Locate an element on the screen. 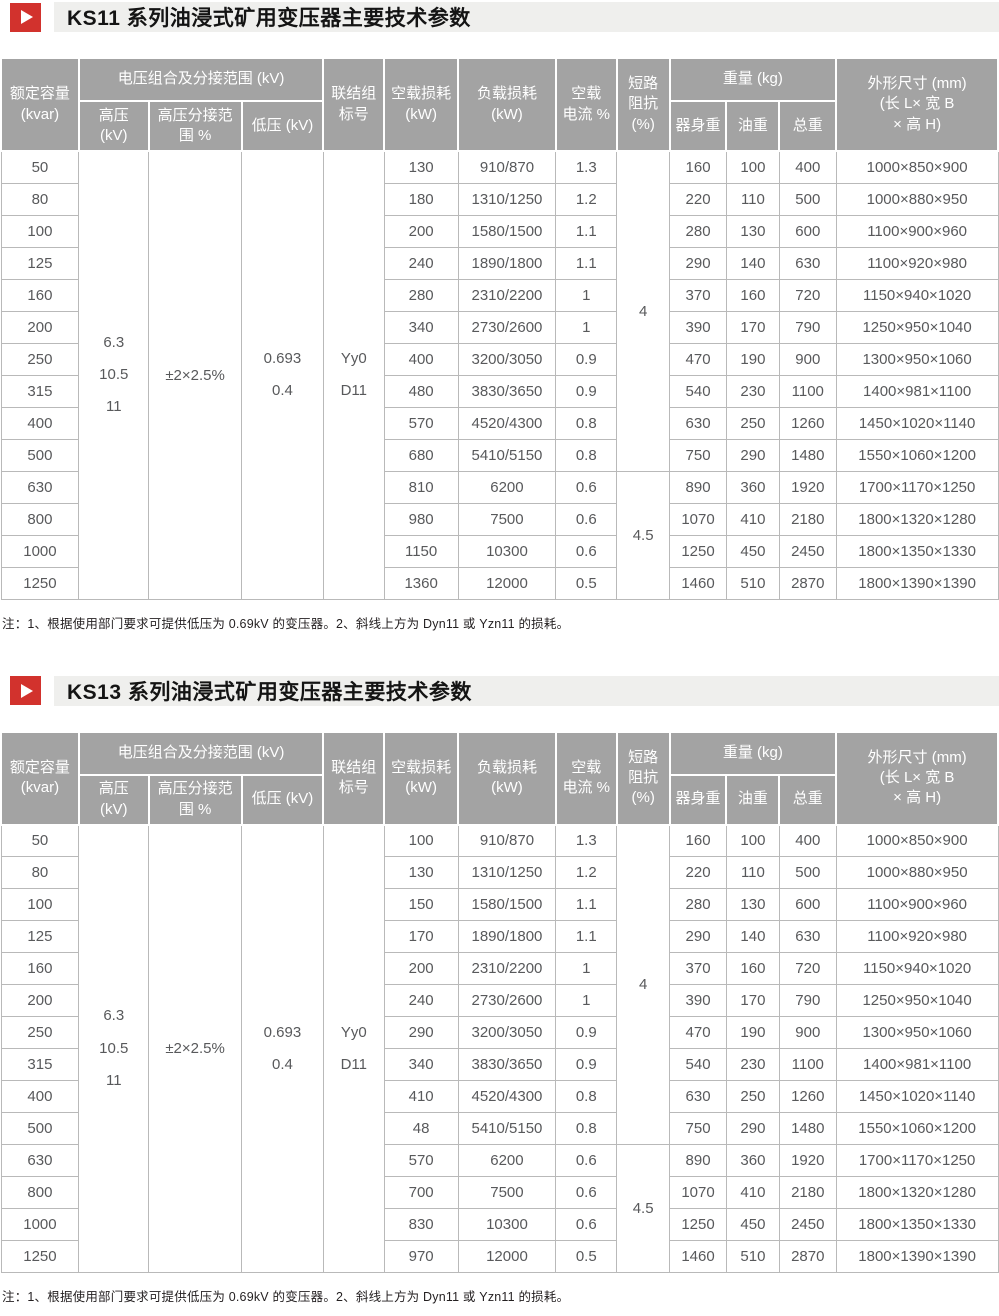 This screenshot has height=1316, width=999. cell-no-load-current: 1.3 is located at coordinates (586, 840).